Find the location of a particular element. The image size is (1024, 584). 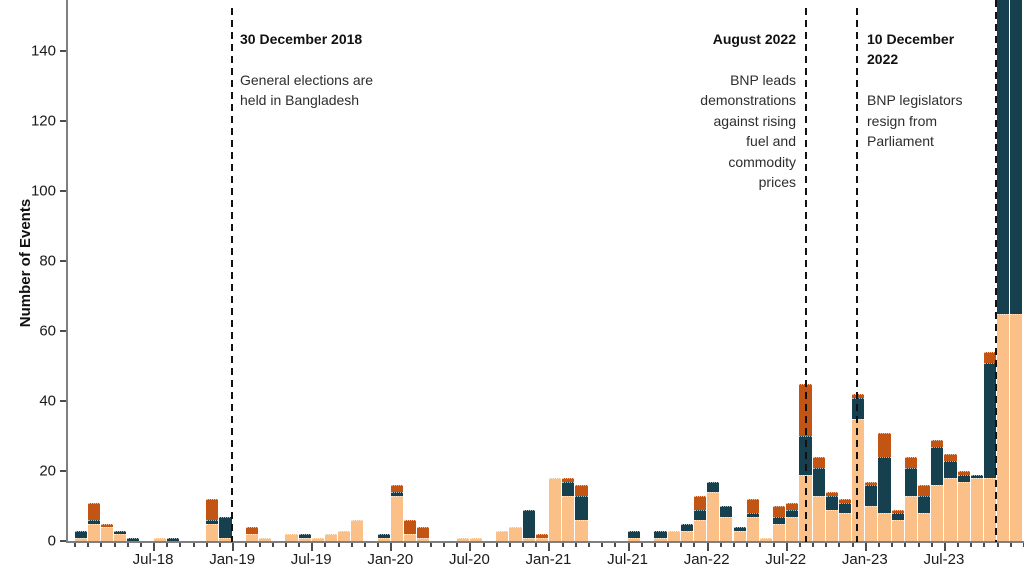

annotation-text: BNP legislators resign from Parliament is located at coordinates (915, 120).